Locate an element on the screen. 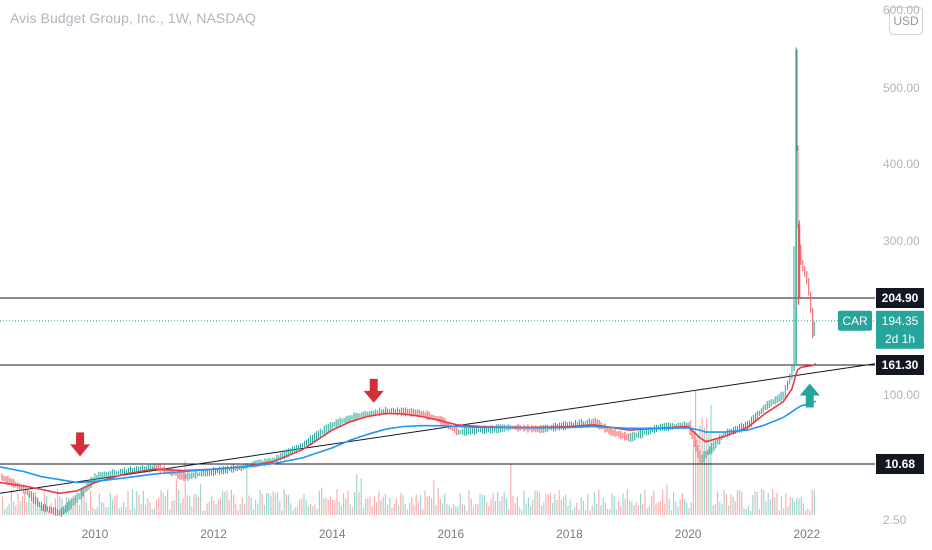 Image resolution: width=932 pixels, height=550 pixels. currency-button: USD is located at coordinates (906, 21).